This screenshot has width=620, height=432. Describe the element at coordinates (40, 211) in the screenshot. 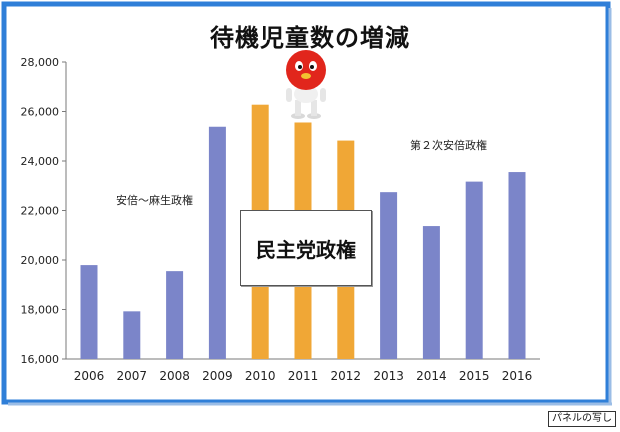

I see `y-tick-label: 22,000` at that location.